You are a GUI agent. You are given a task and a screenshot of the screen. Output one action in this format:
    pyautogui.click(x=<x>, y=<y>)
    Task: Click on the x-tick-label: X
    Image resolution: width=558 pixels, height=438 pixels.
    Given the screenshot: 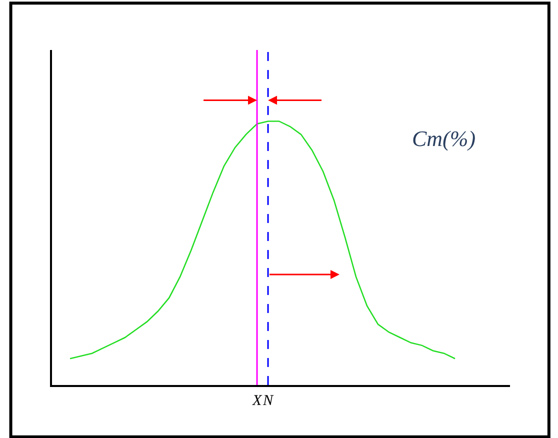 What is the action you would take?
    pyautogui.click(x=256, y=400)
    